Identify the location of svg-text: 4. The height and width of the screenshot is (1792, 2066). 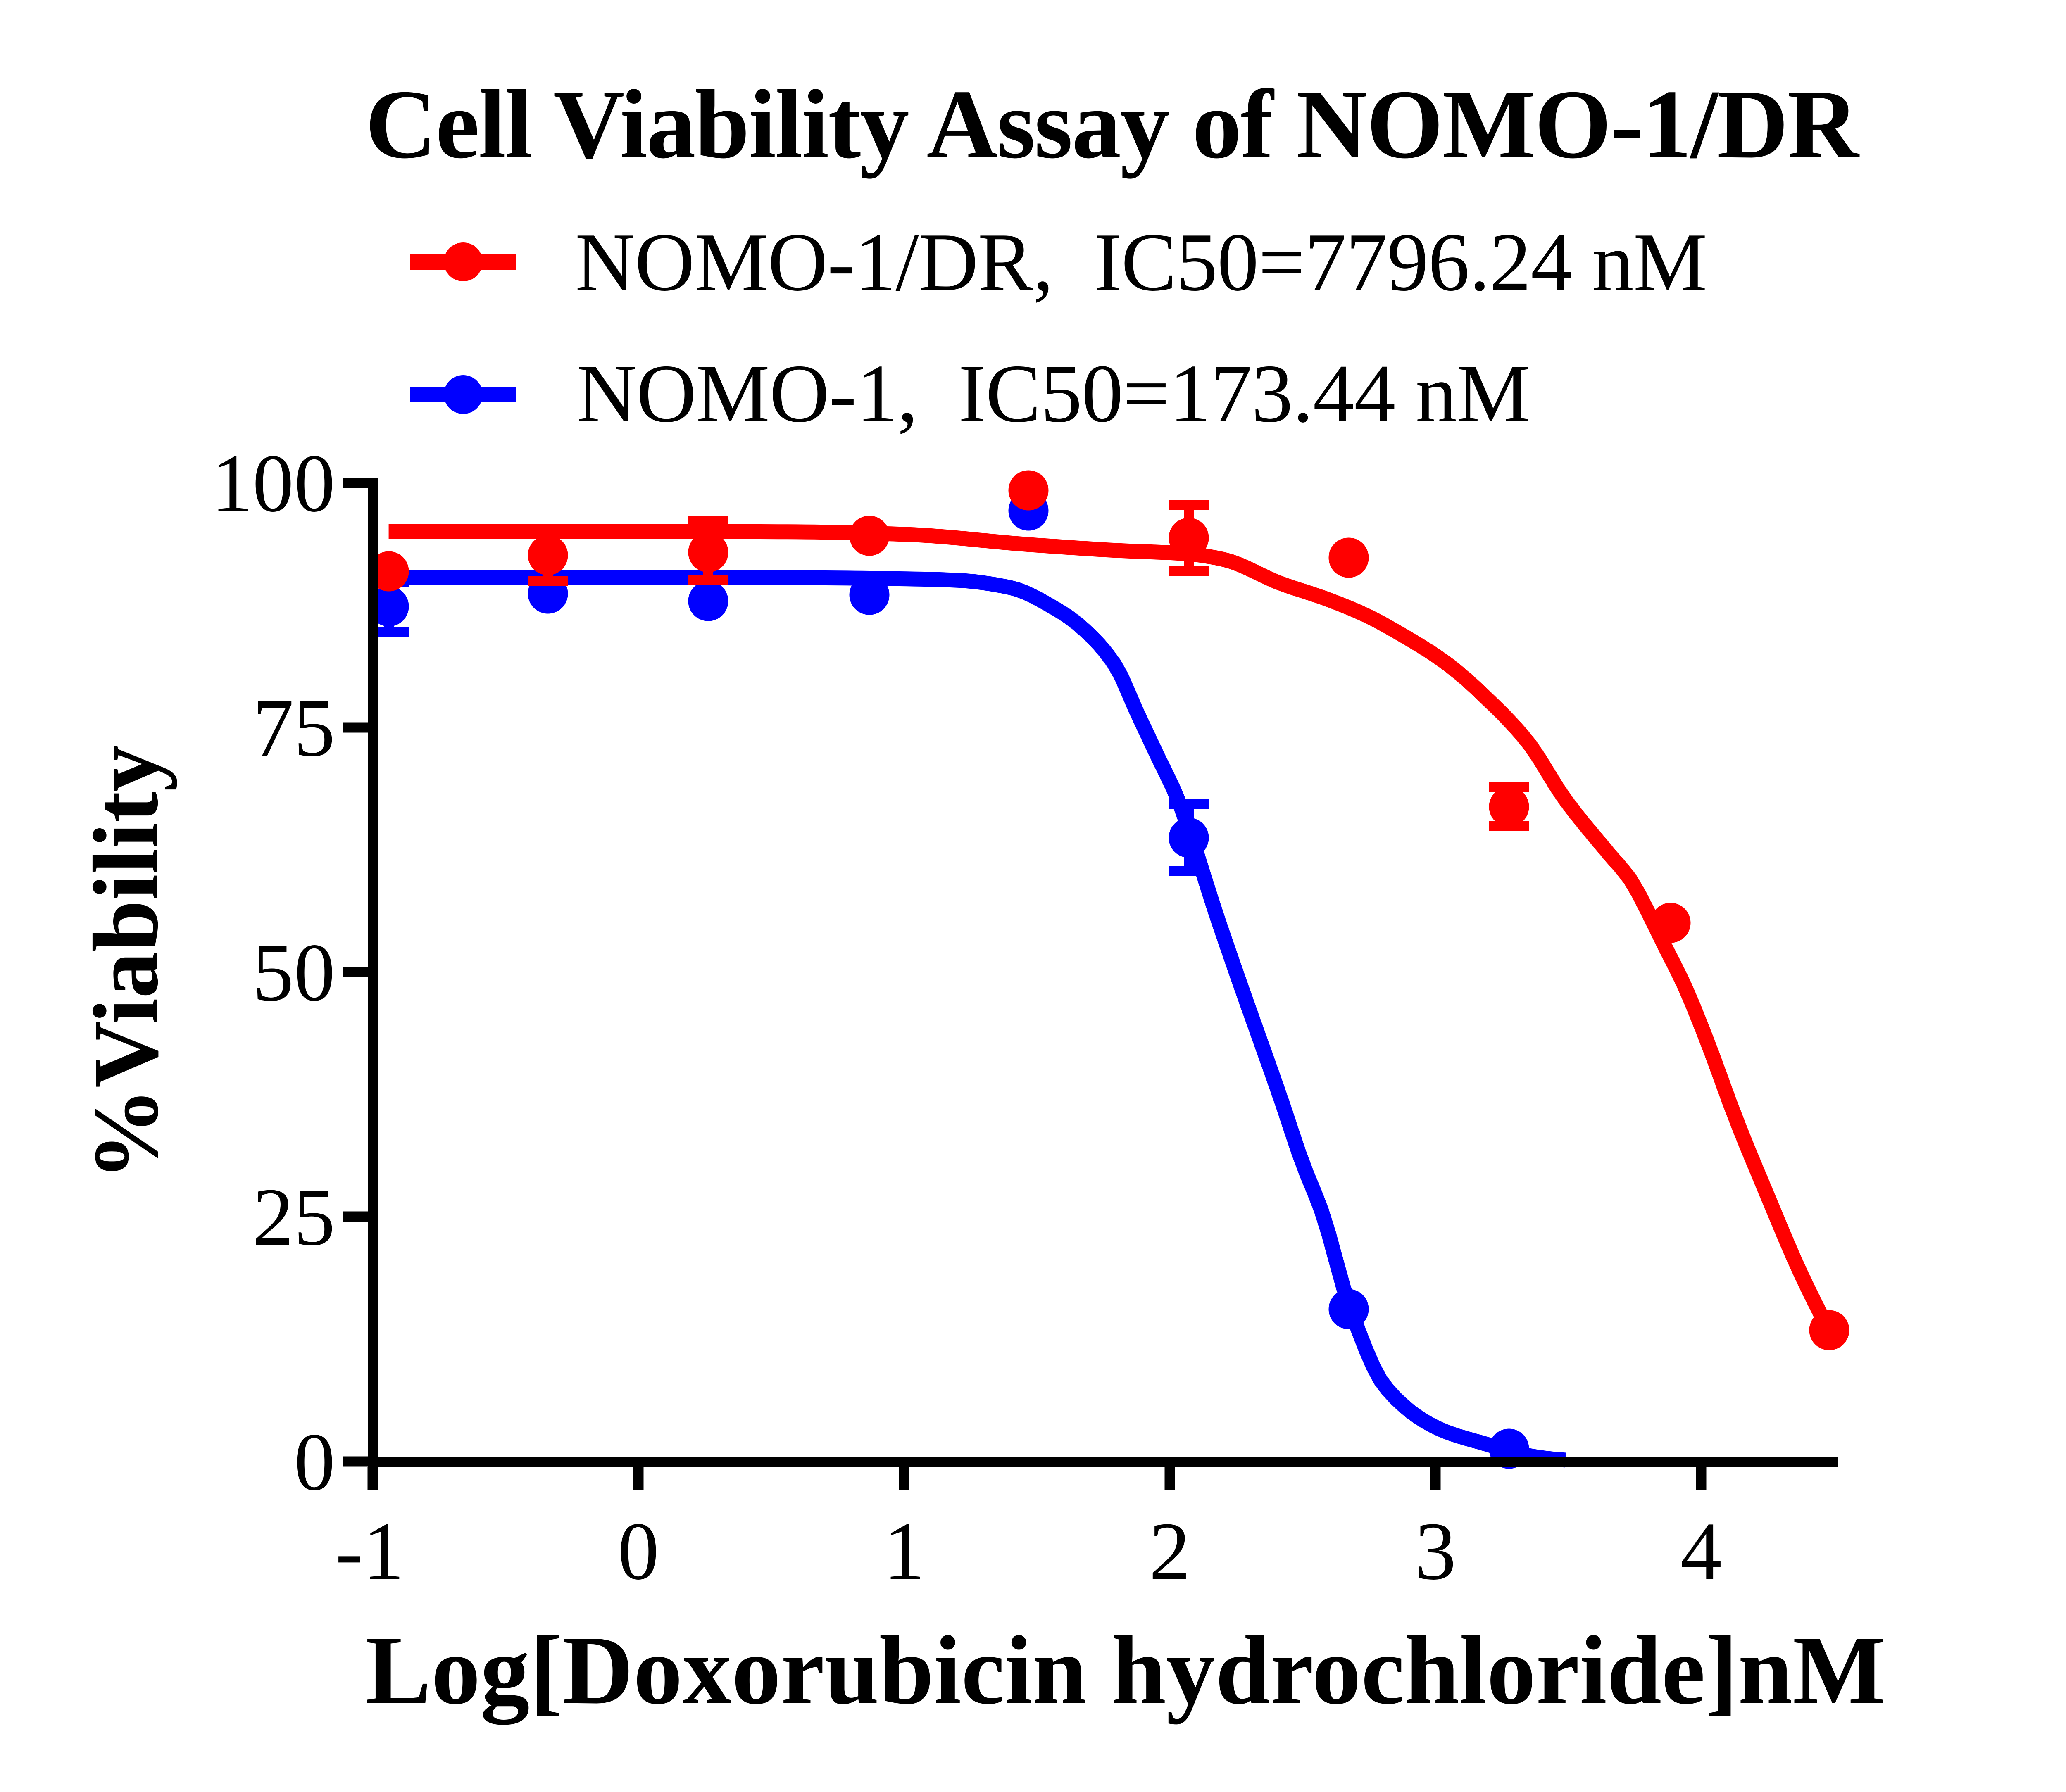
(1701, 1551).